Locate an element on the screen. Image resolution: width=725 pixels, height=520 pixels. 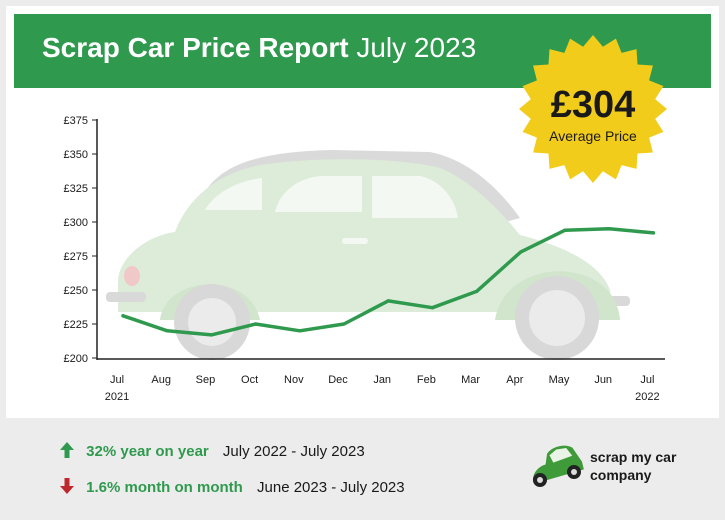
y-tick-label: £375 is located at coordinates (76, 121).